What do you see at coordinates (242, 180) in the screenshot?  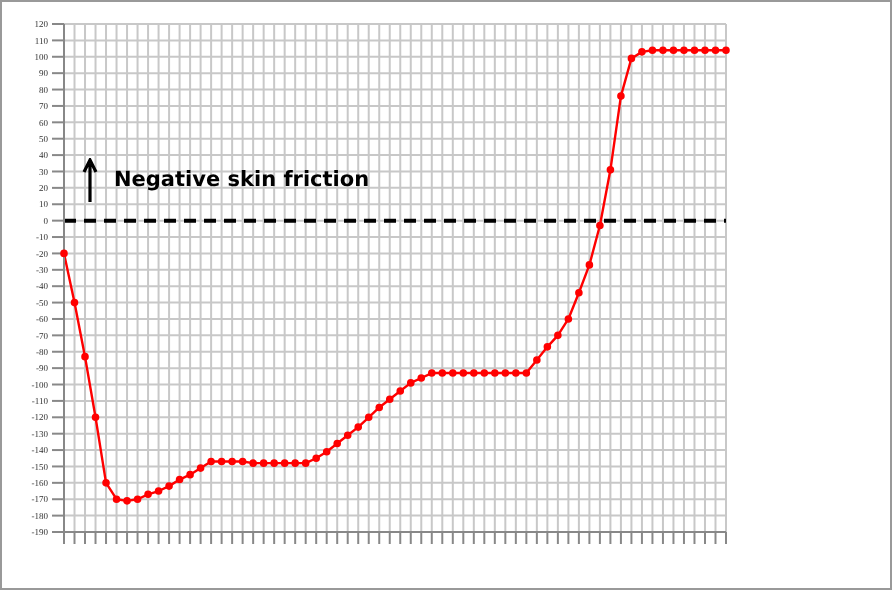 I see `annotation: Negative skin friction` at bounding box center [242, 180].